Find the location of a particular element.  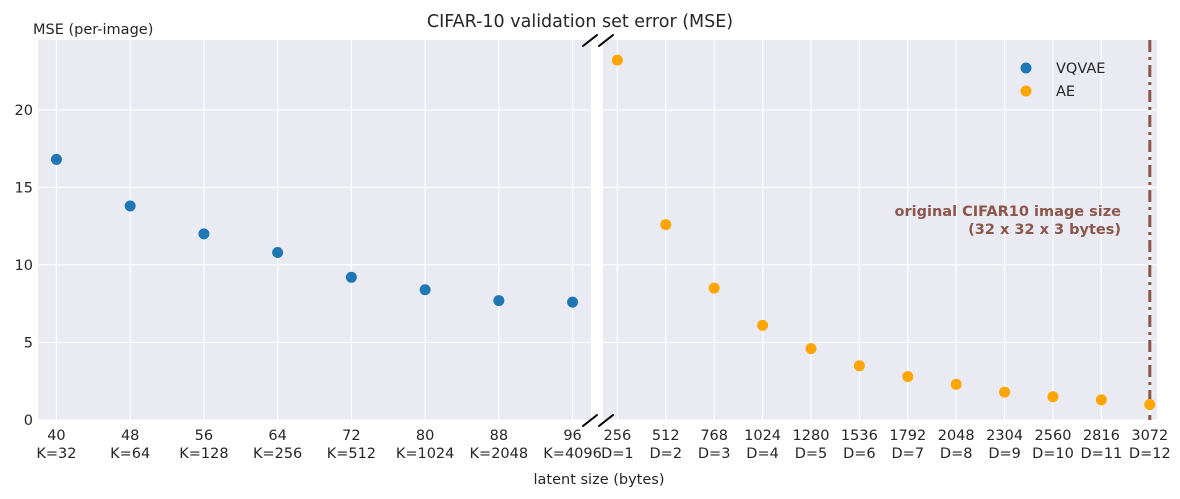

y-tick-label-5: 5 is located at coordinates (28, 343).